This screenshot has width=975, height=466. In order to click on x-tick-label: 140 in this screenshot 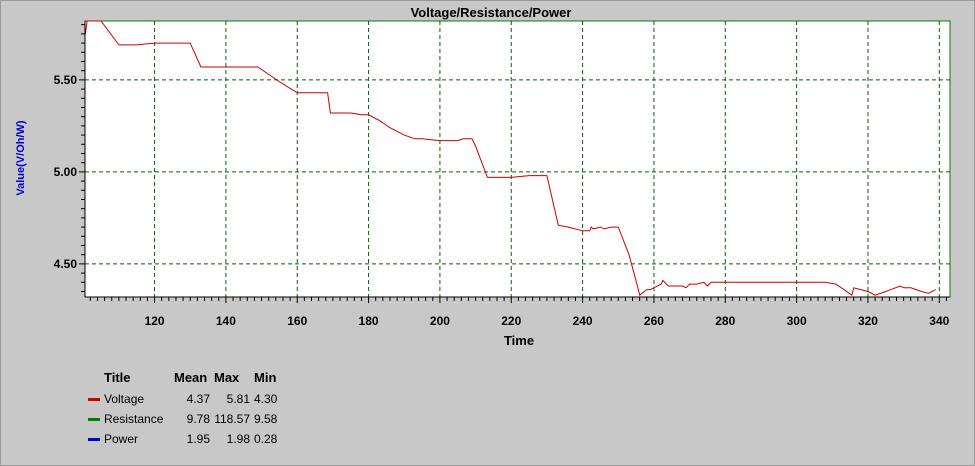, I will do `click(226, 321)`.